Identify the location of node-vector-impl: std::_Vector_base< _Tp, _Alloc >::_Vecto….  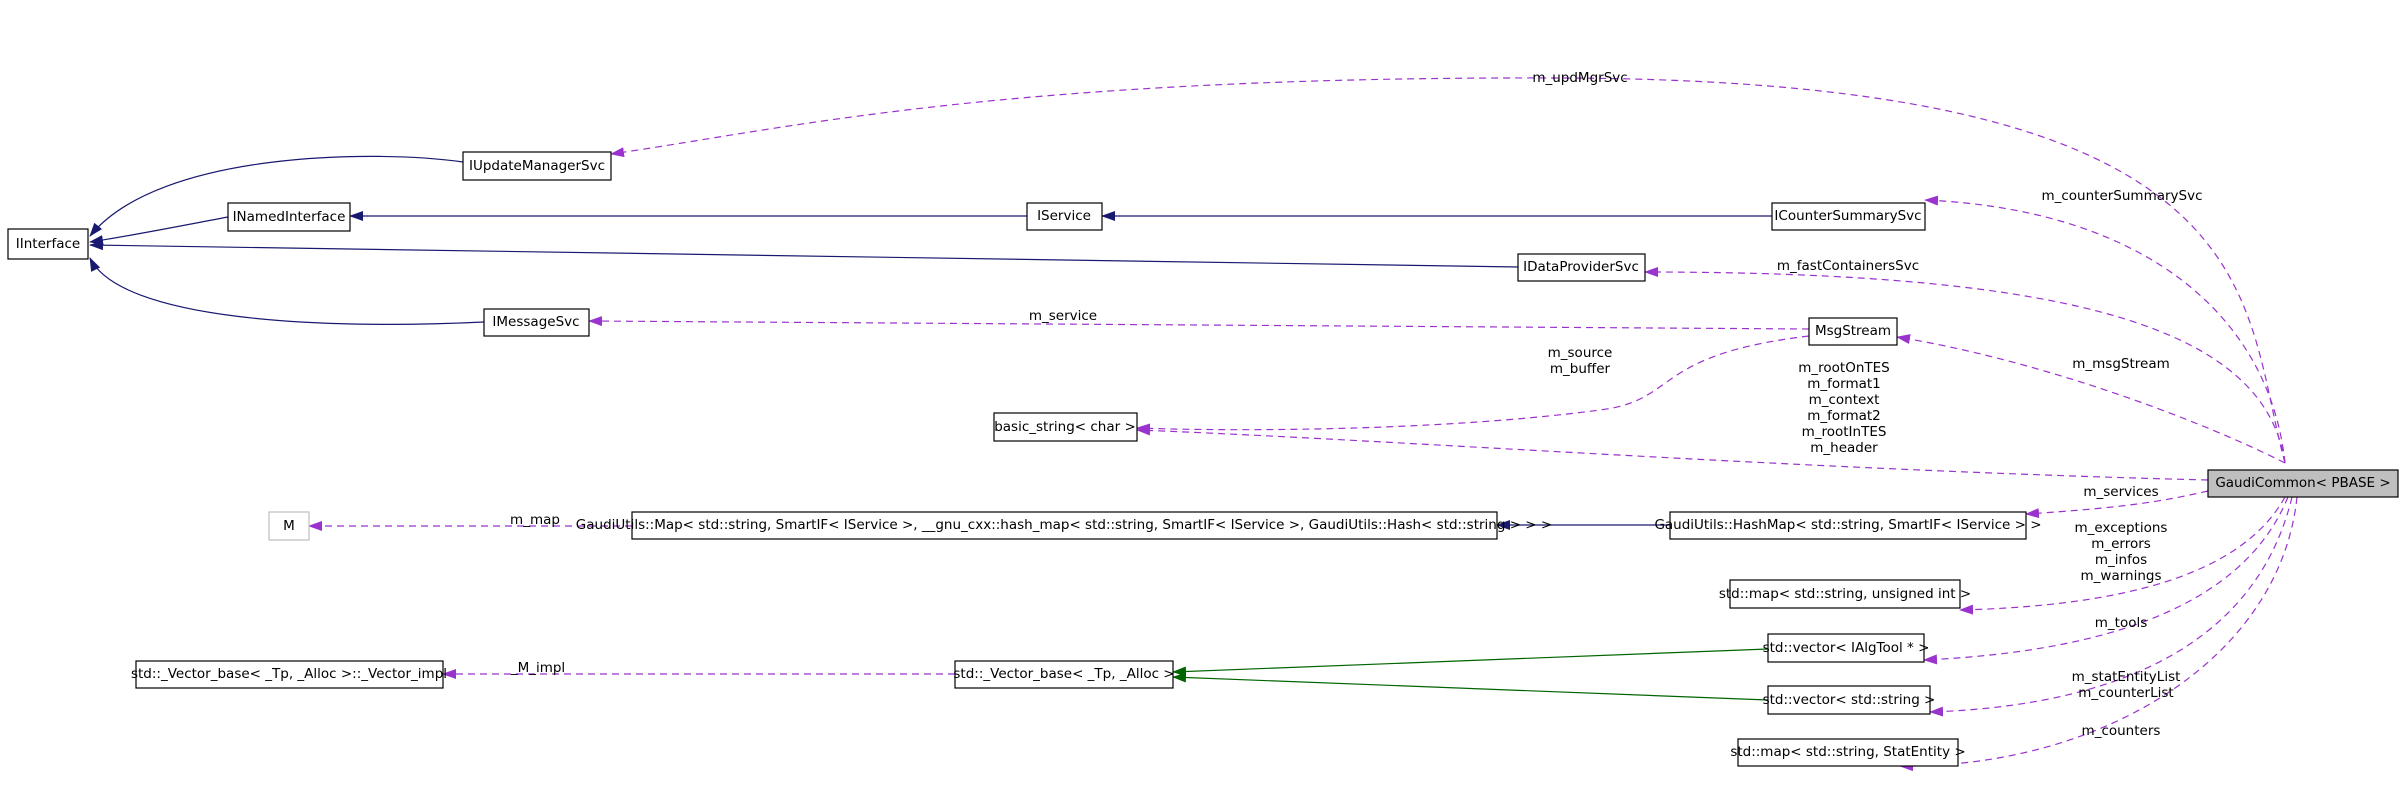
(289, 674).